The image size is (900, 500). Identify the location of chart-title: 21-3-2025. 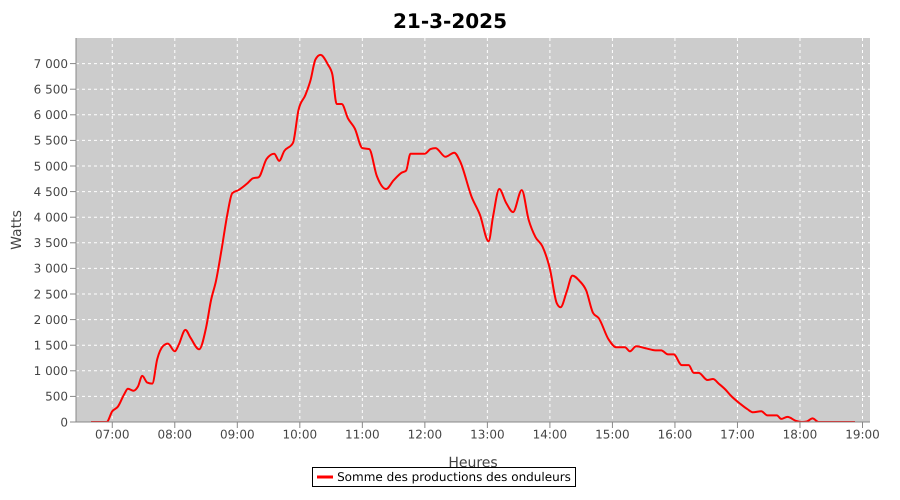
(450, 21).